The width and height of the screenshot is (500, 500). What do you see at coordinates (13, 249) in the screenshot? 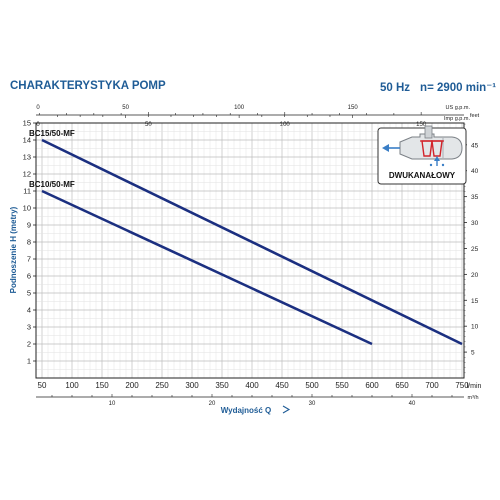
I see `y-axis-title: Podnoszenie H (metry)` at bounding box center [13, 249].